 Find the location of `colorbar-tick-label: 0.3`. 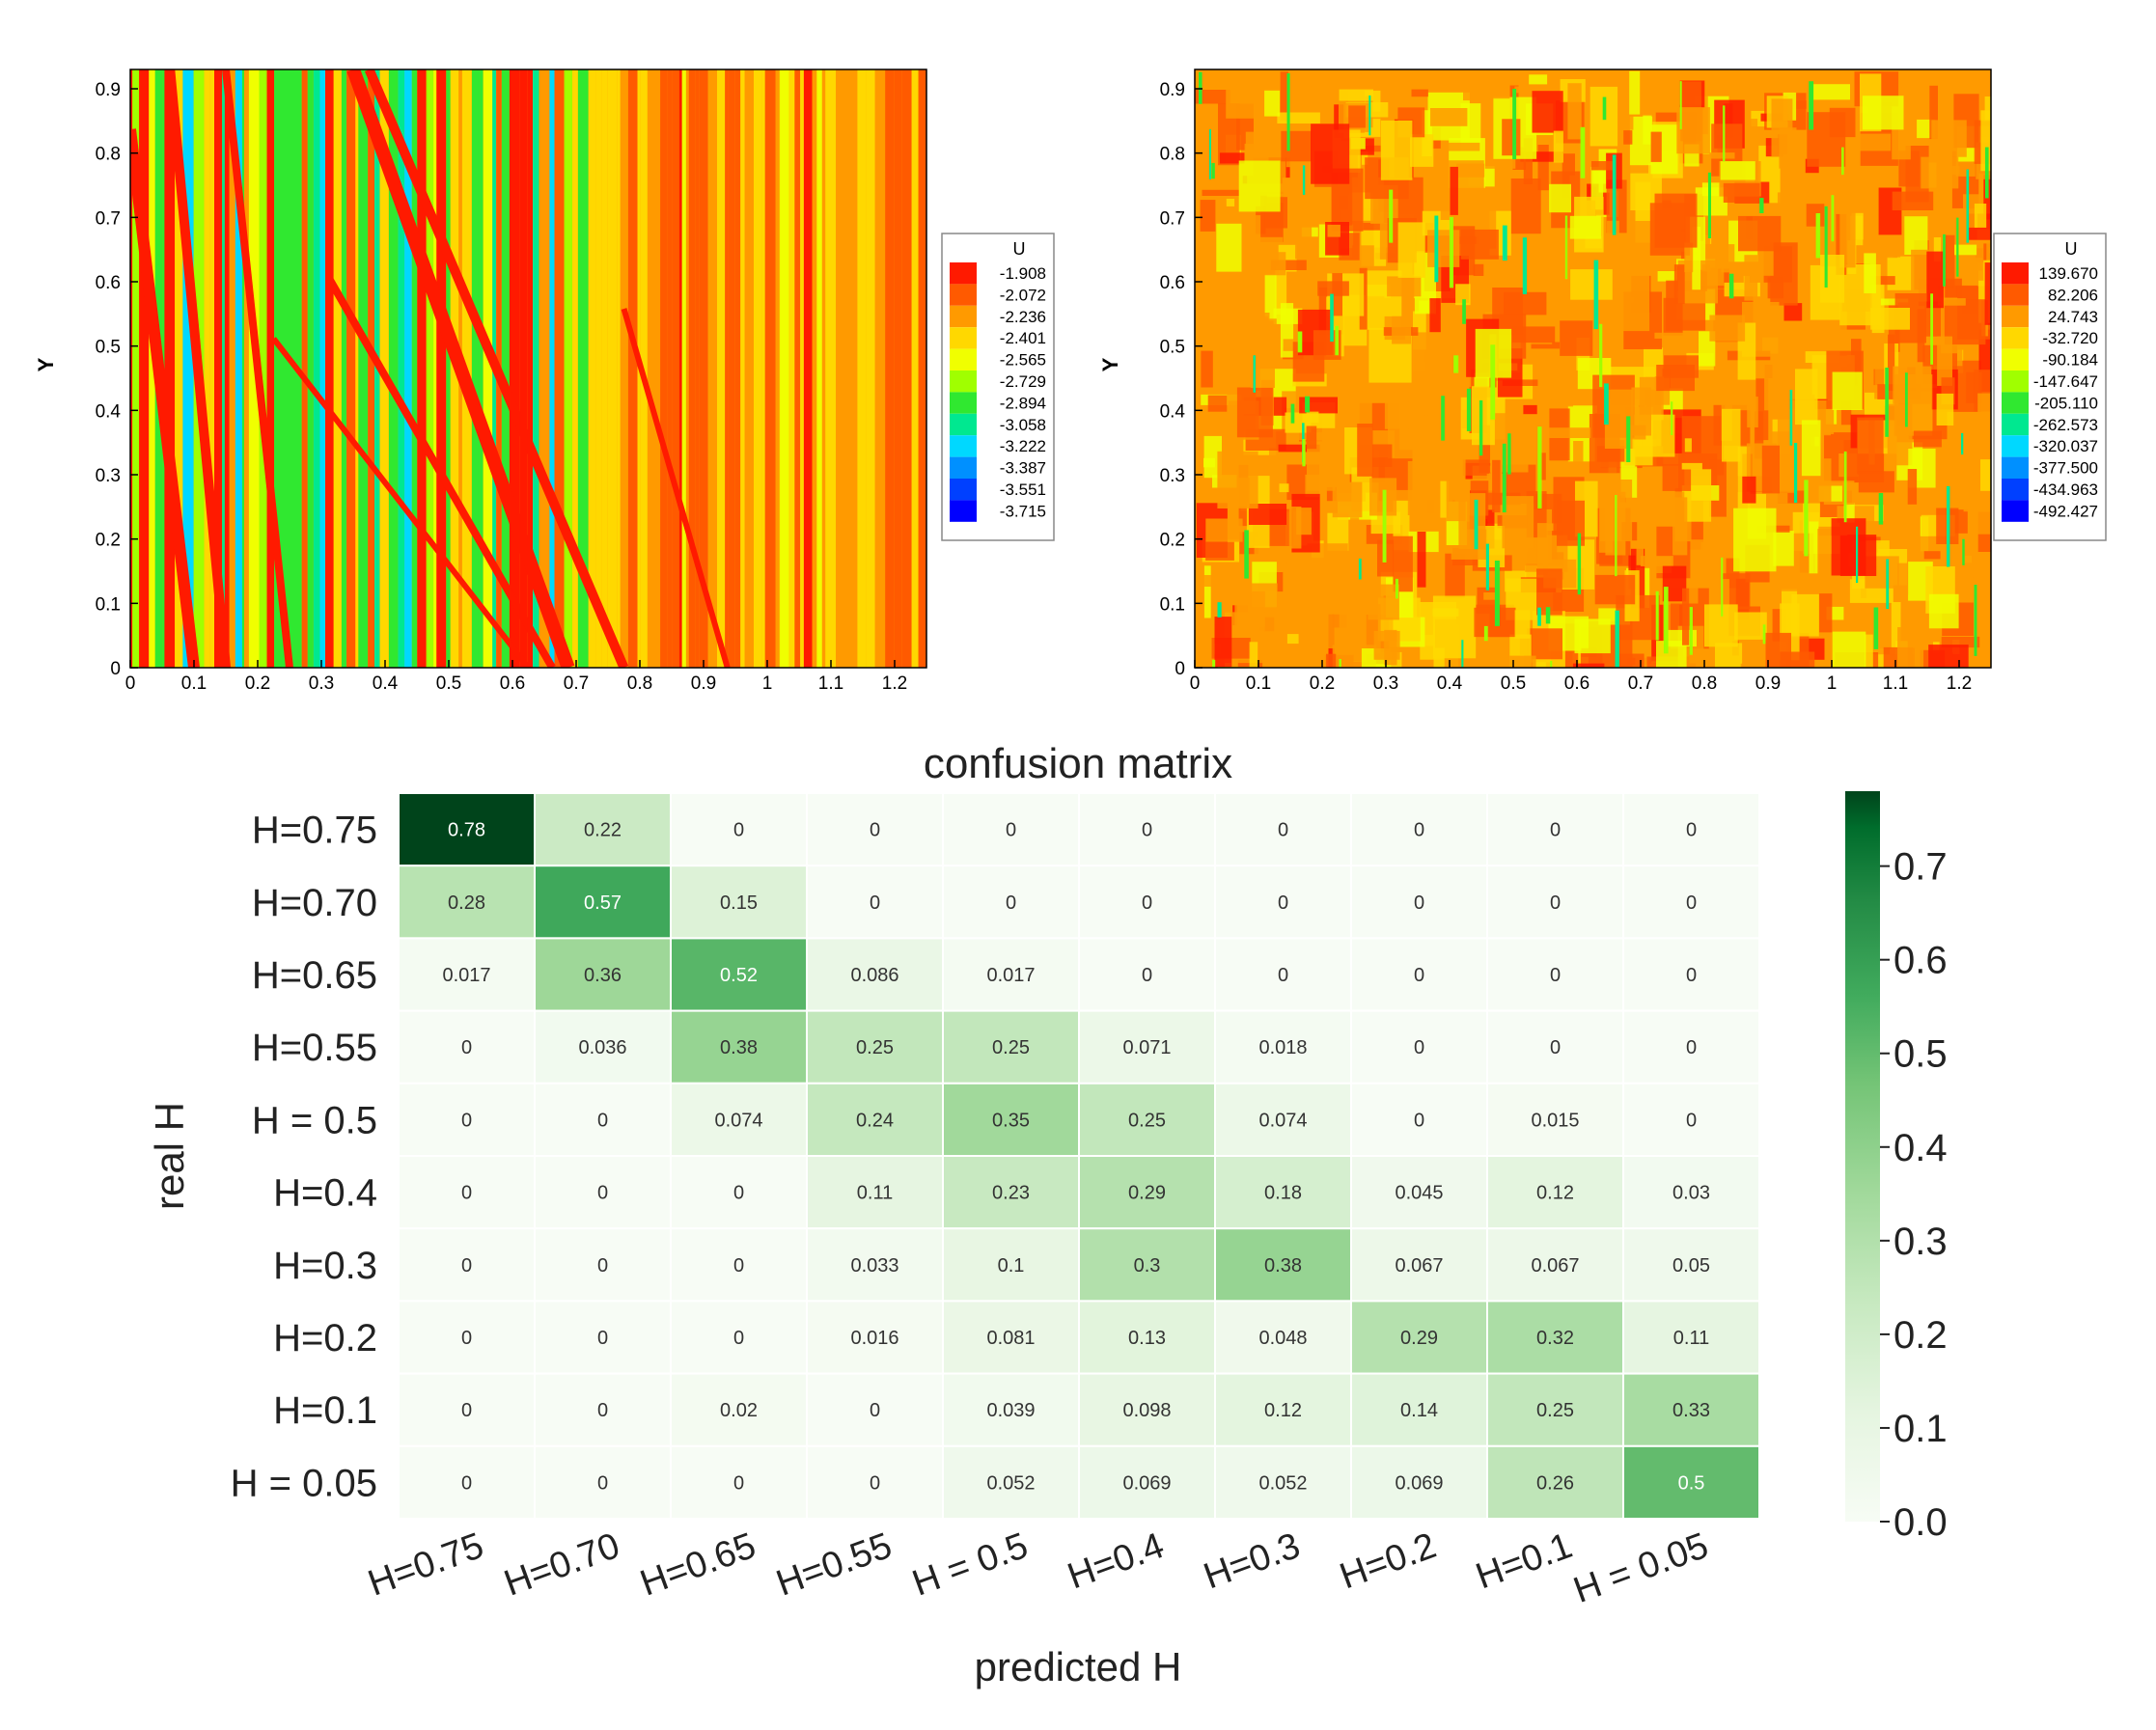

colorbar-tick-label: 0.3 is located at coordinates (1920, 1242).